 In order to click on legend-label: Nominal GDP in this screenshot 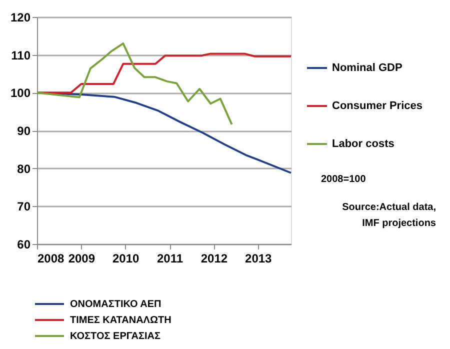, I will do `click(367, 68)`.